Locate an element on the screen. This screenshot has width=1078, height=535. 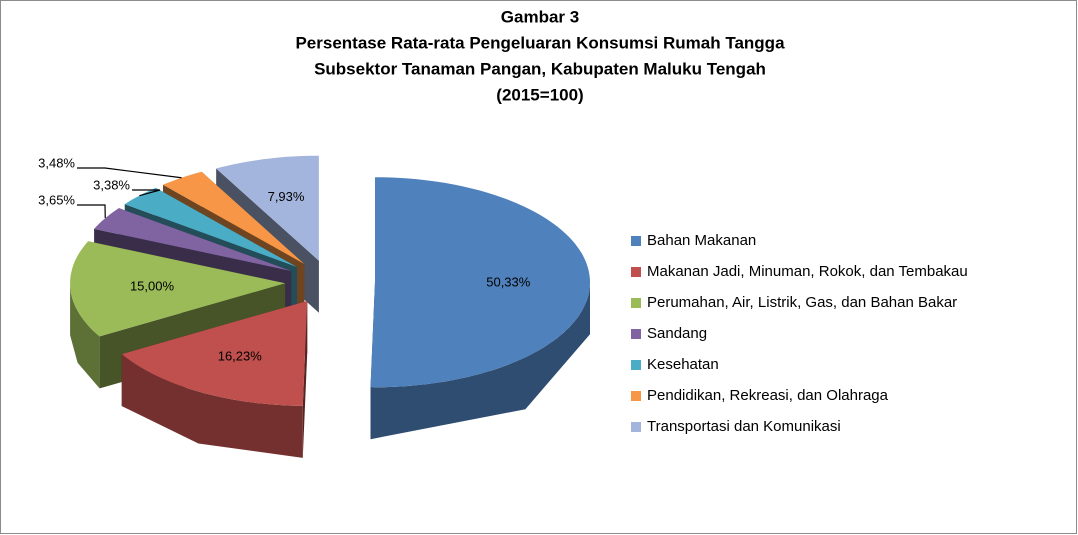
chart-title: (2015=100) is located at coordinates (539, 94).